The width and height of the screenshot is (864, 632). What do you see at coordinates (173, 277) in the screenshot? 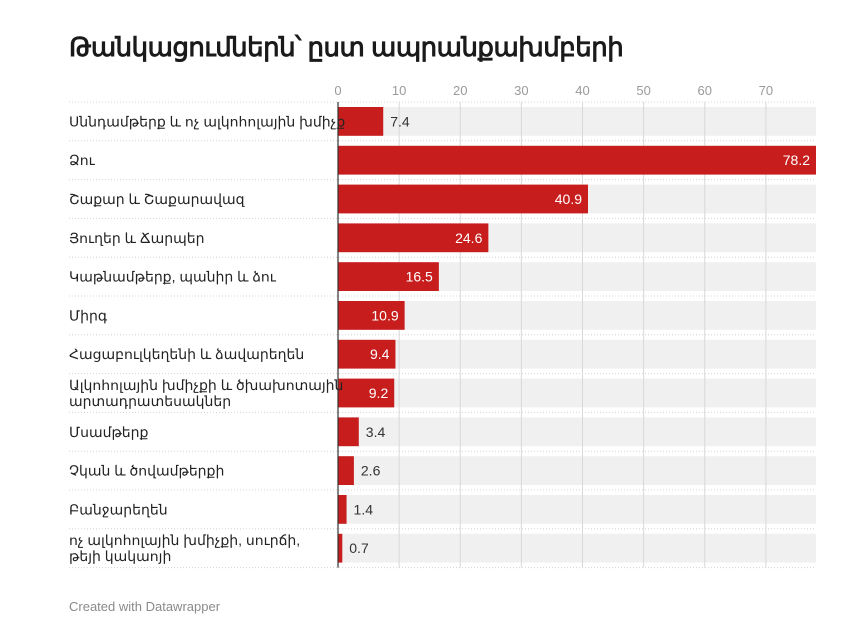
I see `category-label: Կաթնամթերք, պանիր և ձու` at bounding box center [173, 277].